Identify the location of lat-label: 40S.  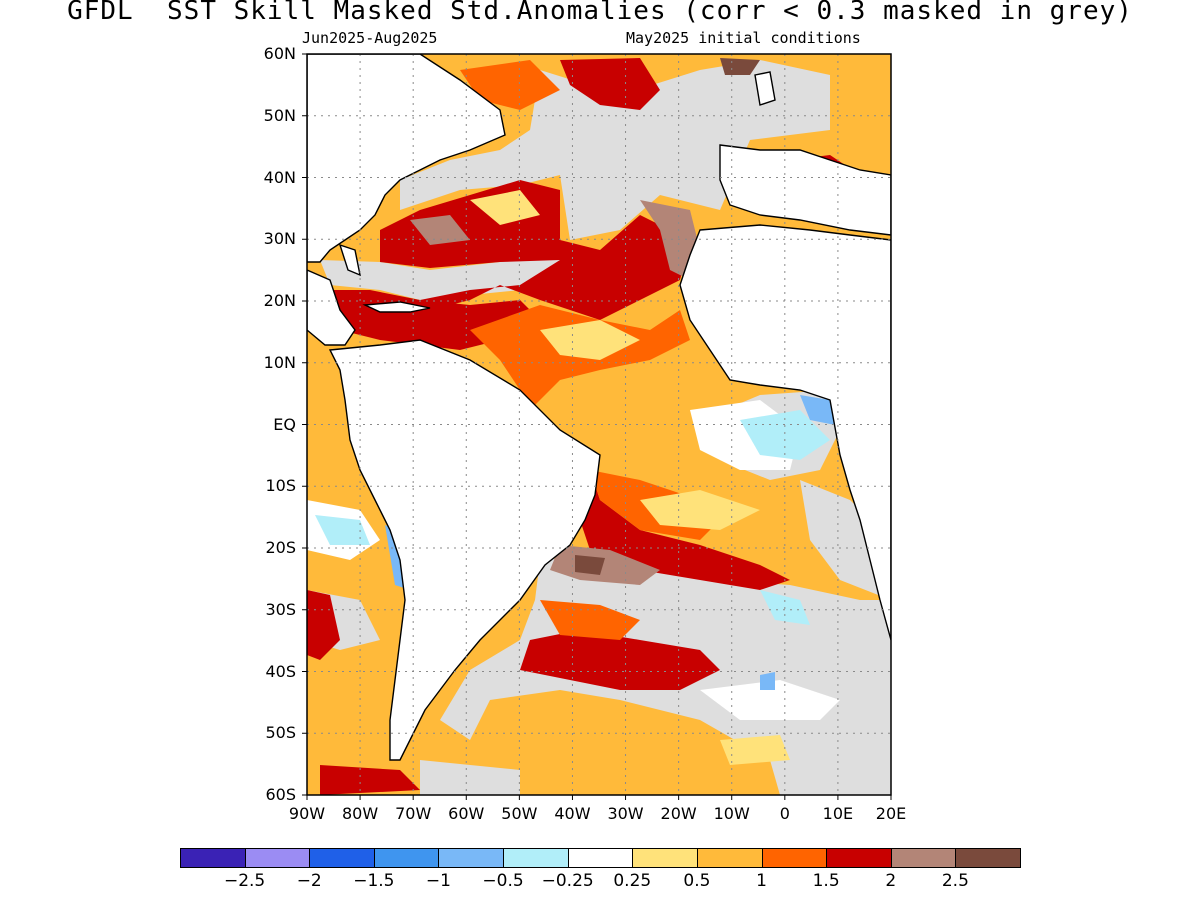
(280, 671).